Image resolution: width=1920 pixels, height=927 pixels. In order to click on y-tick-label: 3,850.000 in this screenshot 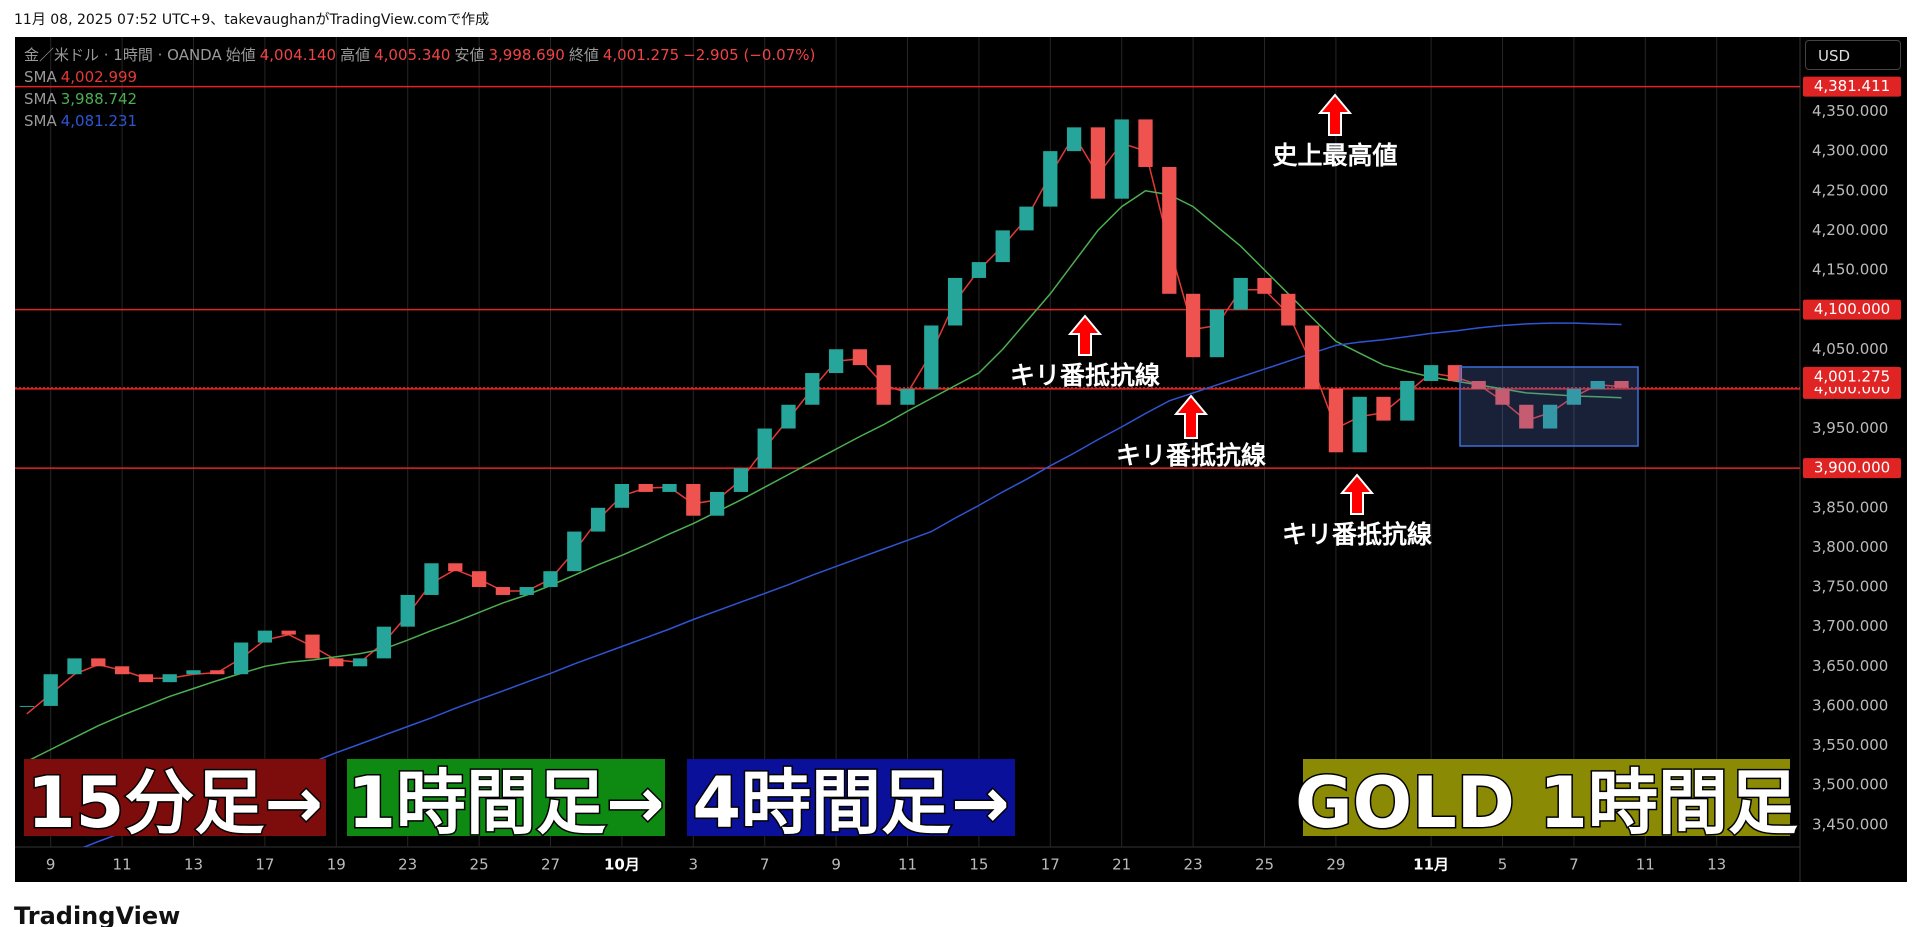, I will do `click(1850, 507)`.